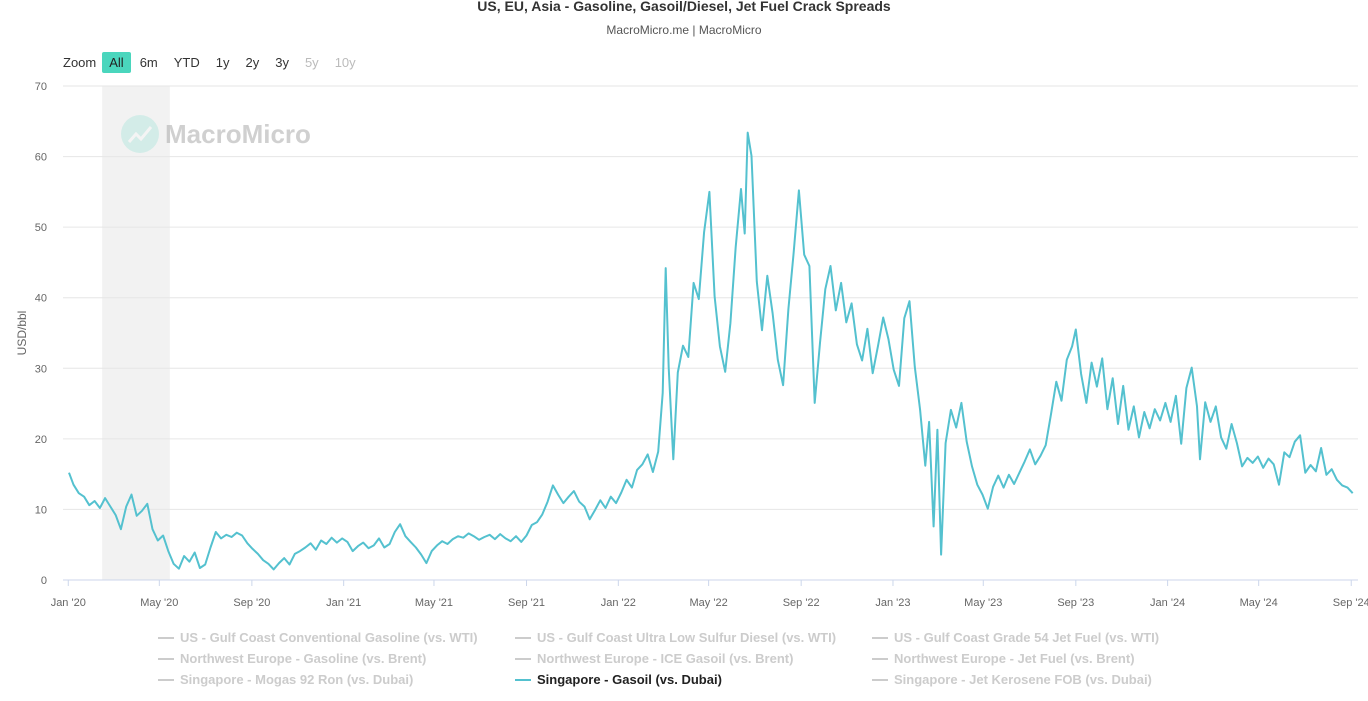 The height and width of the screenshot is (701, 1368). What do you see at coordinates (41, 158) in the screenshot?
I see `y-tick-label: 60` at bounding box center [41, 158].